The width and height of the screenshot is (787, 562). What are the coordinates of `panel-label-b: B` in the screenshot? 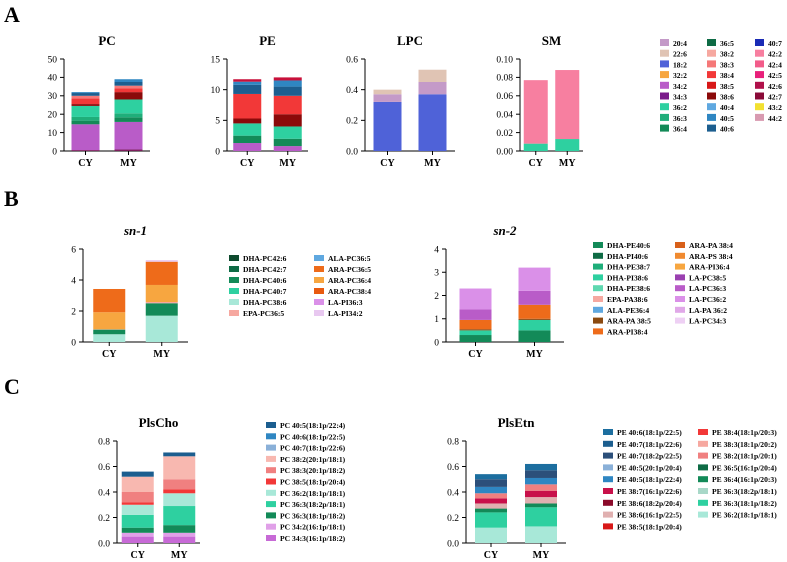 It's located at (11, 198).